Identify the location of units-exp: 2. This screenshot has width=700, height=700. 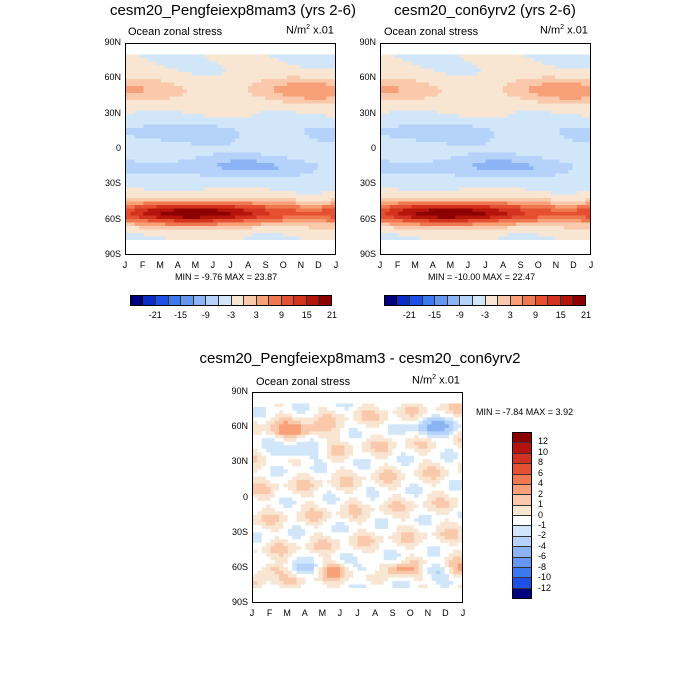
(308, 27).